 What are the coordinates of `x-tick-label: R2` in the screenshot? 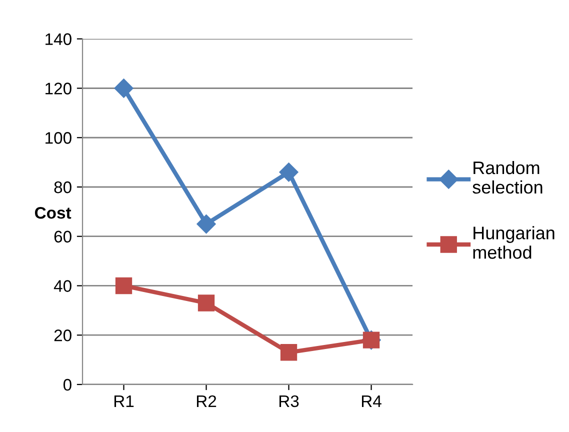 It's located at (206, 401).